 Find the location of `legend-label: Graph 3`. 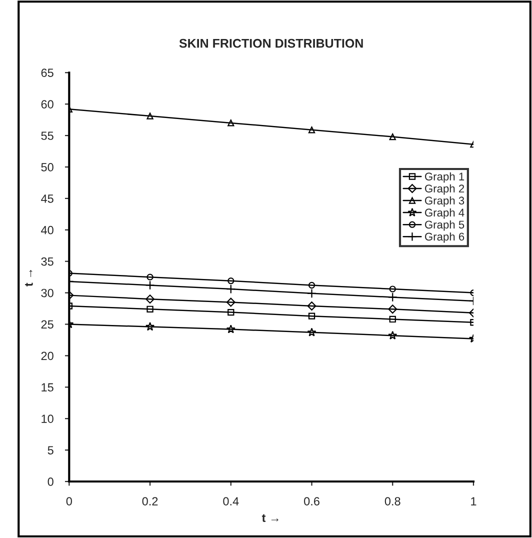

legend-label: Graph 3 is located at coordinates (444, 201).